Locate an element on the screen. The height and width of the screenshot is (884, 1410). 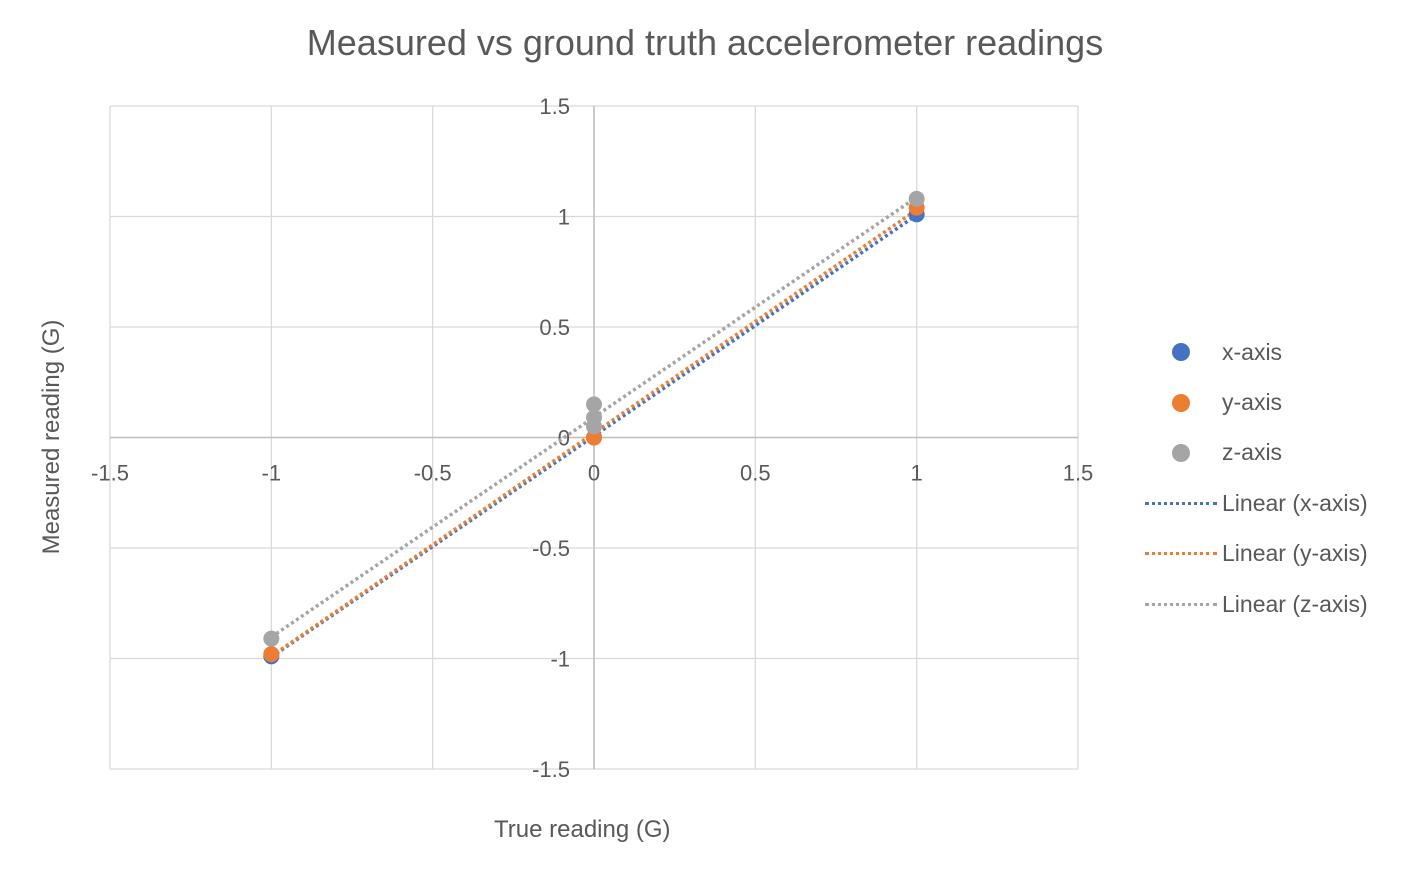
legend-item: y-axis is located at coordinates (1270, 402).